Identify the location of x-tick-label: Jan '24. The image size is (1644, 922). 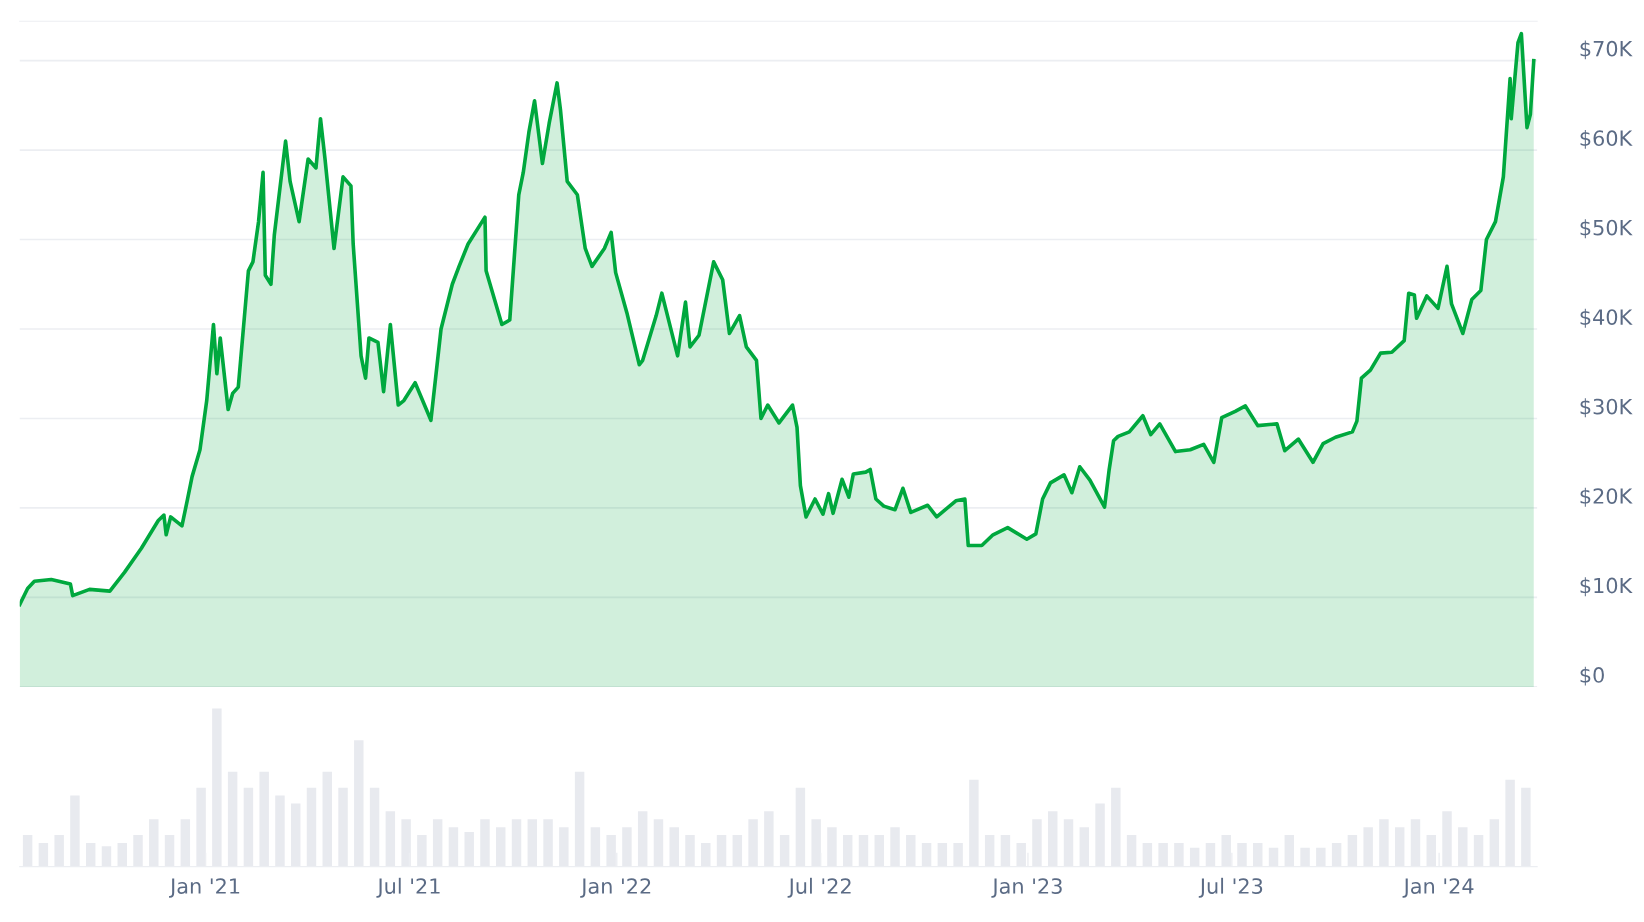
(1438, 888).